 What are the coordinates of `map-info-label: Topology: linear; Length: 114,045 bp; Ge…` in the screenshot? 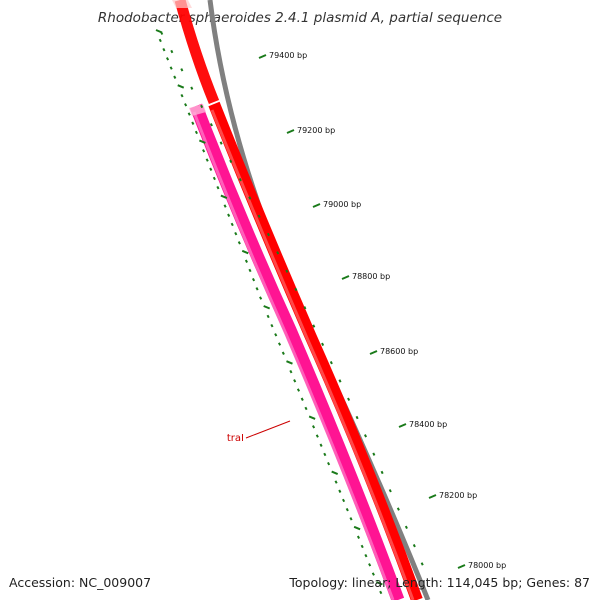 It's located at (439, 582).